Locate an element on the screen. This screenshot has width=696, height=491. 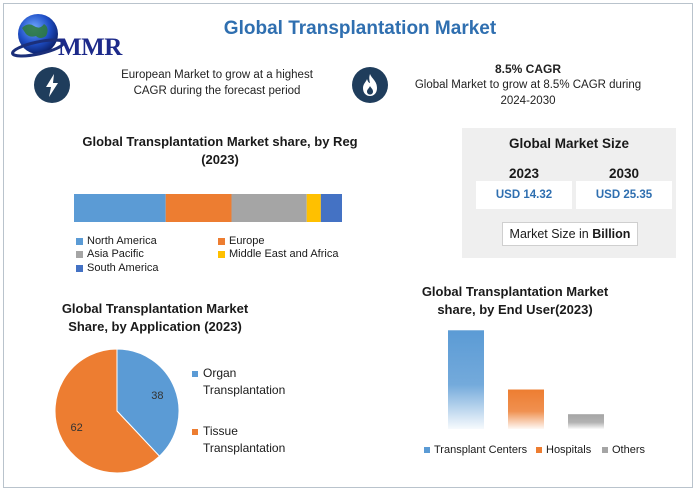
mmr-logo: MMR is located at coordinates (75, 36).